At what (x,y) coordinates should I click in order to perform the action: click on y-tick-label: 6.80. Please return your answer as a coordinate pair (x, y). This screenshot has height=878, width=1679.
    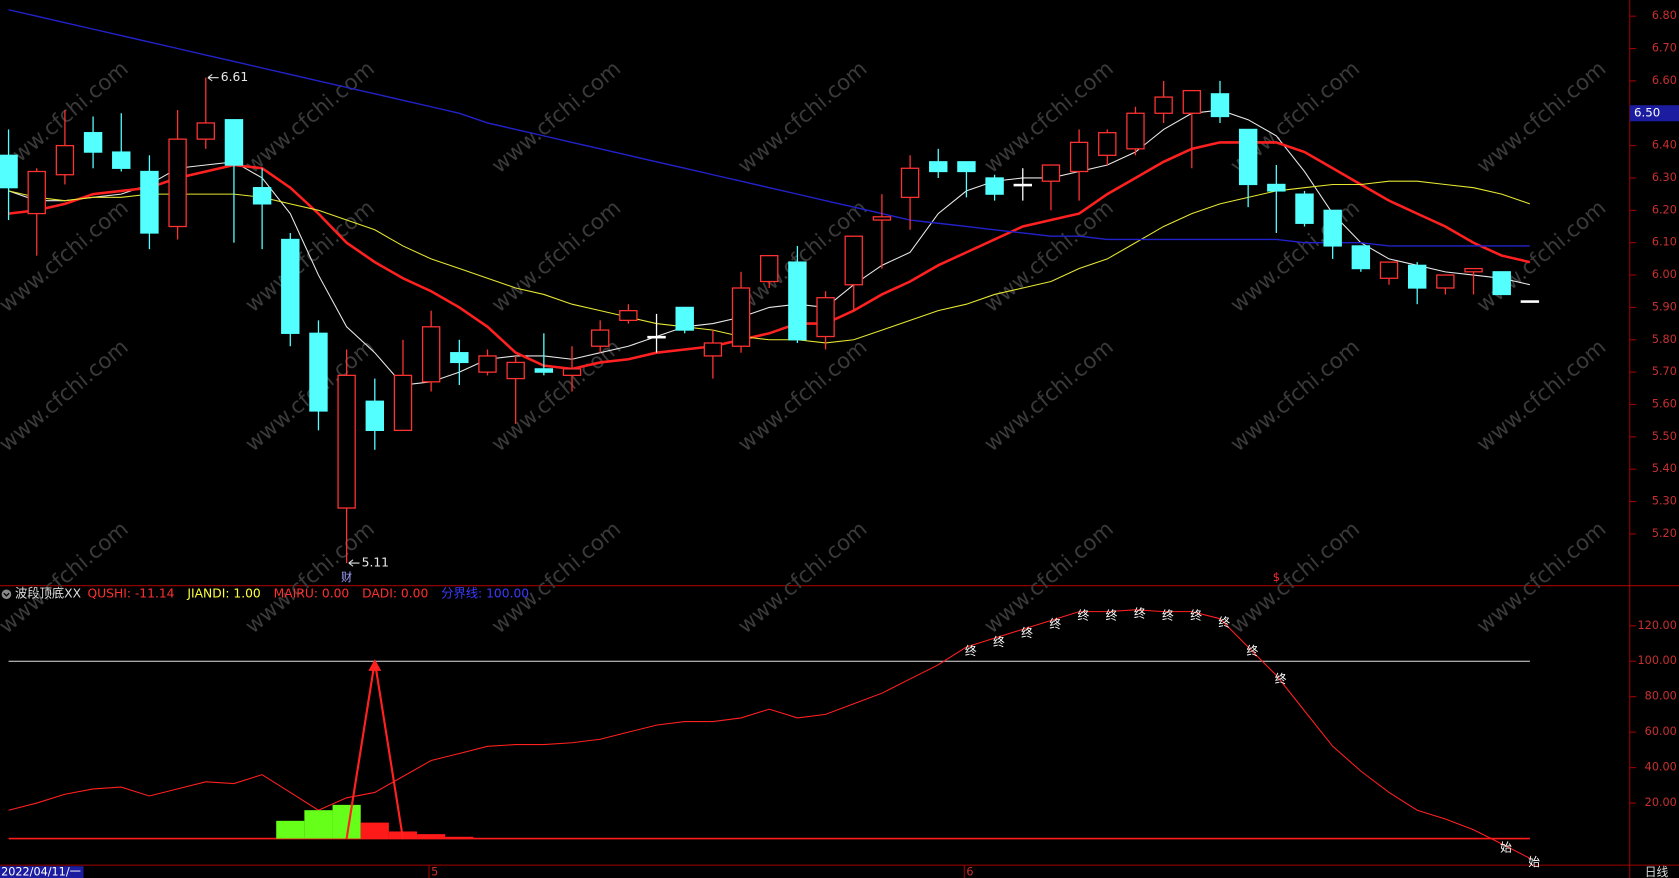
    Looking at the image, I should click on (1664, 15).